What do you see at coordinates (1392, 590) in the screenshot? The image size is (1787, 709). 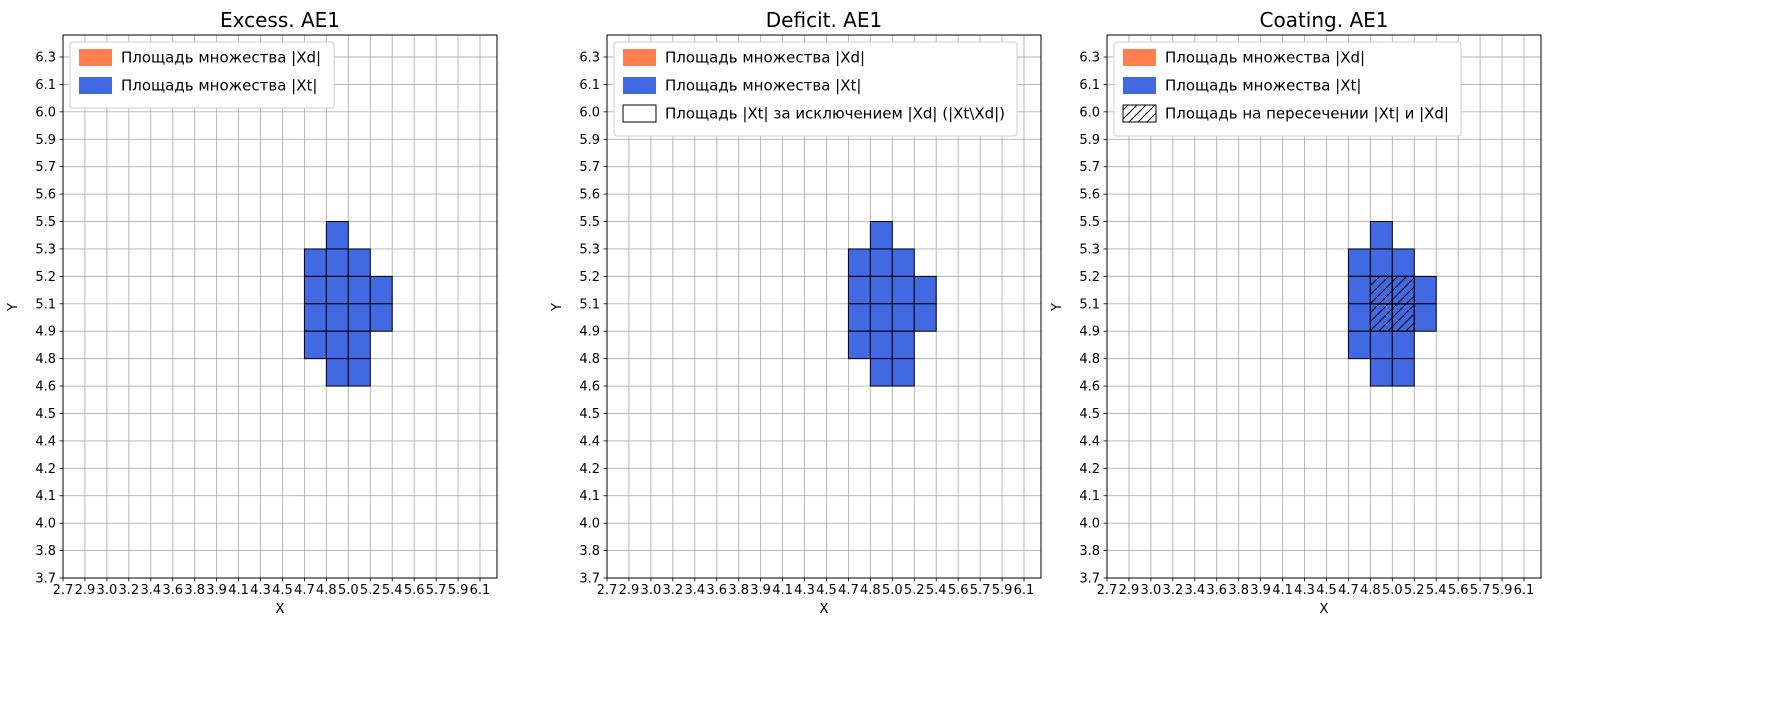 I see `x-tick-label: 5.0` at bounding box center [1392, 590].